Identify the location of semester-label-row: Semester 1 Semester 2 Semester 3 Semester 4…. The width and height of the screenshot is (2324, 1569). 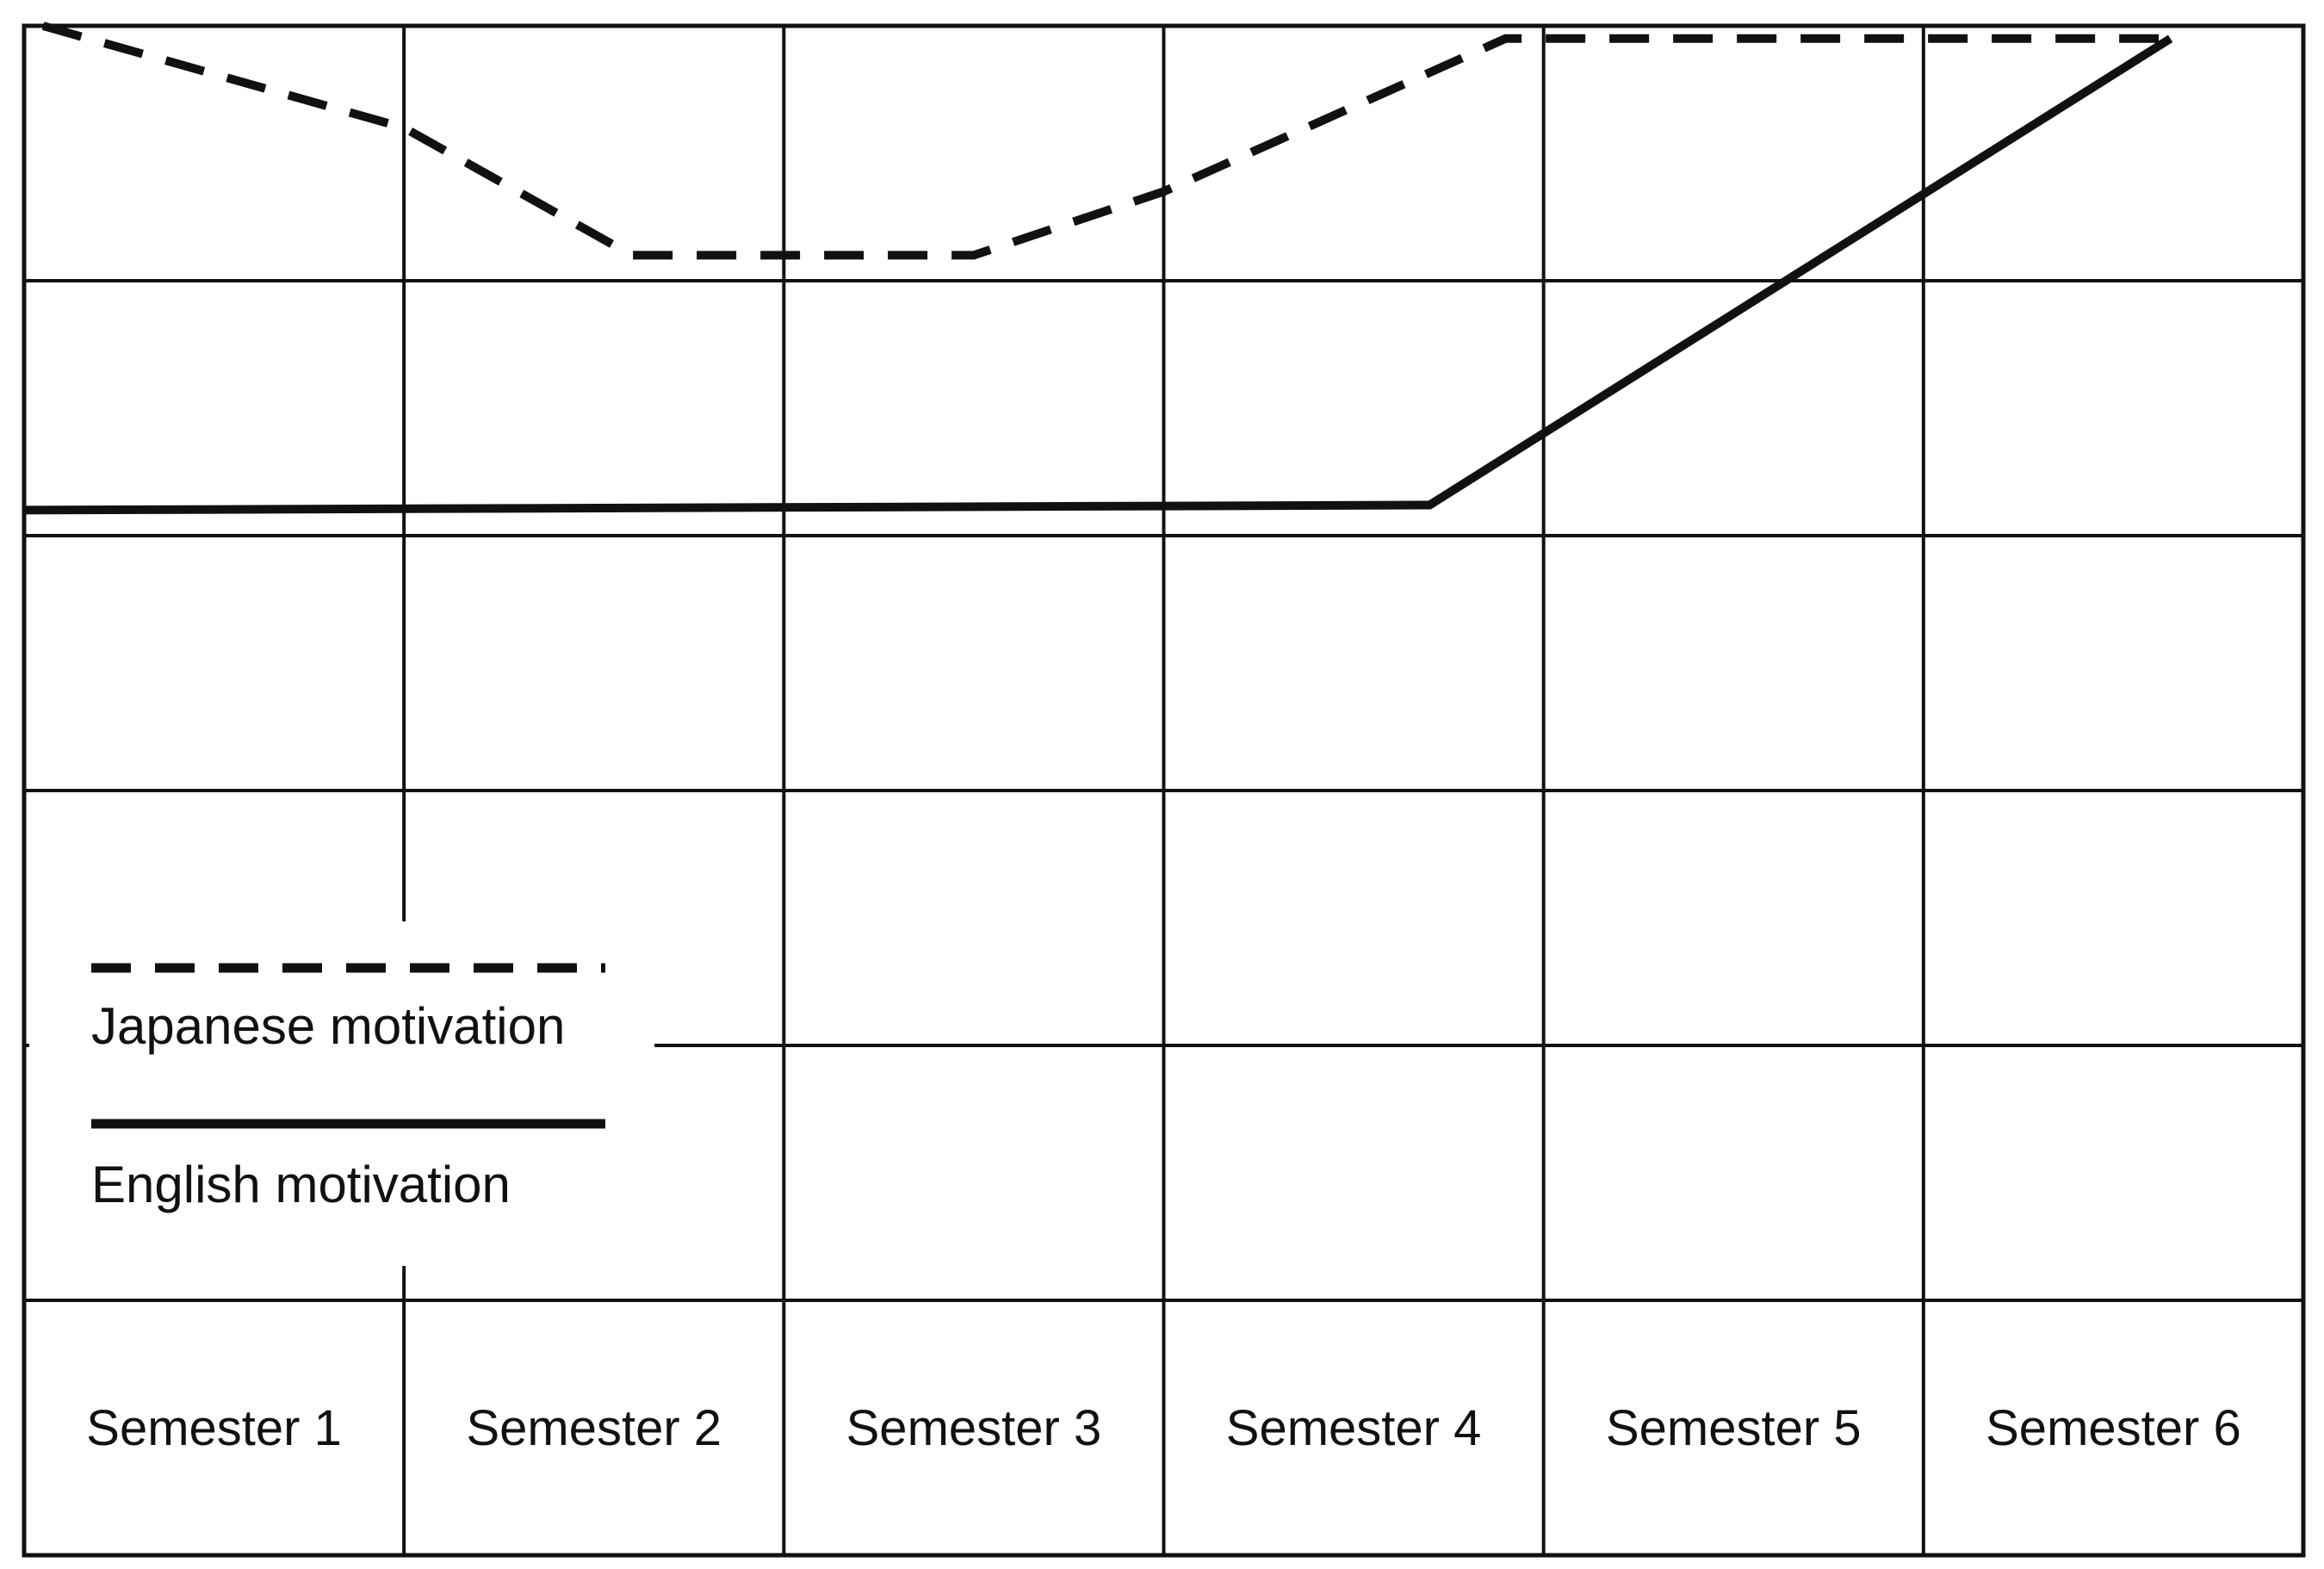
(1163, 1428).